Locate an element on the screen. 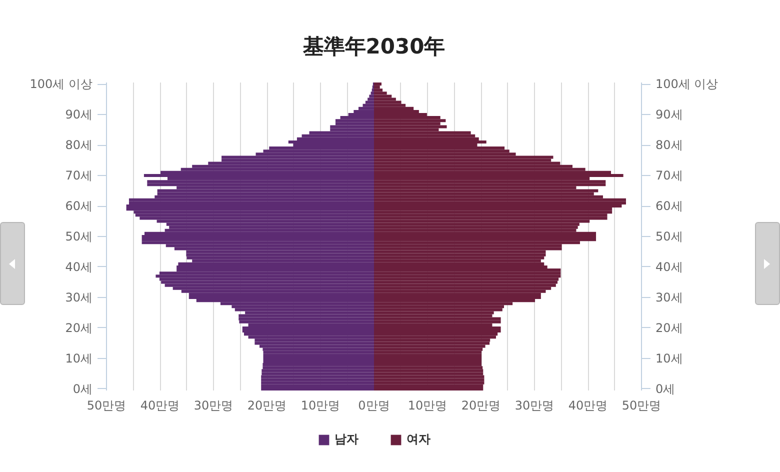  category-label: 50세 is located at coordinates (79, 237).